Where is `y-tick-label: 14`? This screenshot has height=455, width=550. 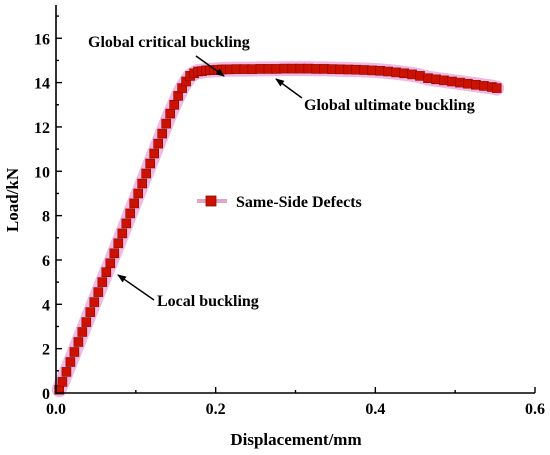
y-tick-label: 14 is located at coordinates (42, 84).